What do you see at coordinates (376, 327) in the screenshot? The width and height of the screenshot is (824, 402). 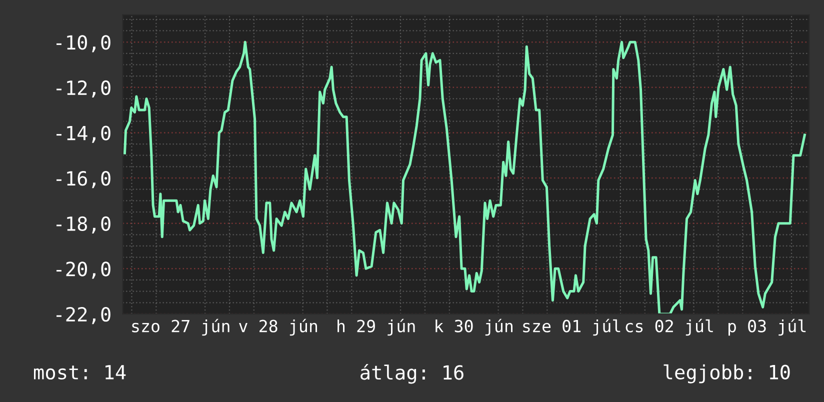 I see `x-tick-label: h 29 jún` at bounding box center [376, 327].